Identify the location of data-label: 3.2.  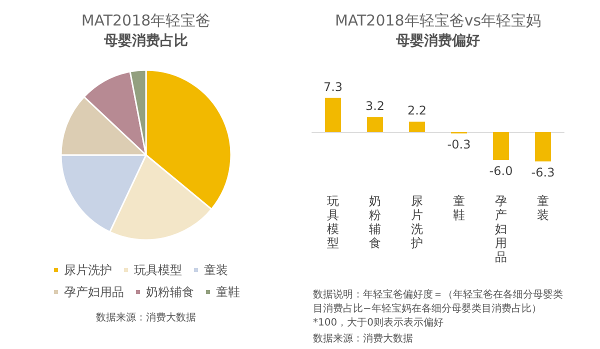
(375, 106).